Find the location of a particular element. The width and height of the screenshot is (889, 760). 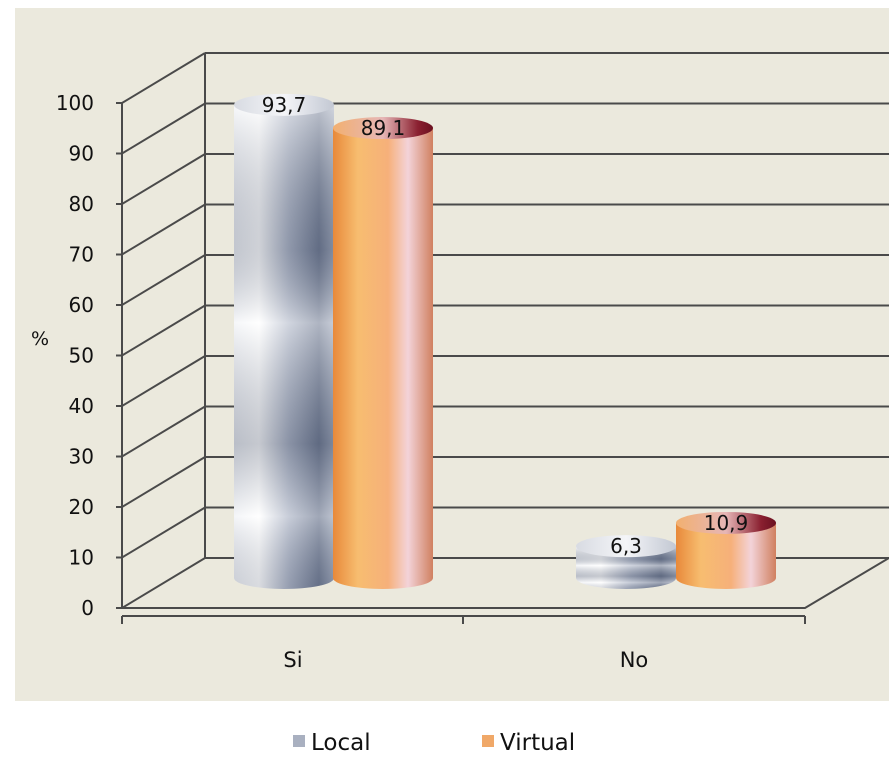

x-tick-label: Si is located at coordinates (292, 660).